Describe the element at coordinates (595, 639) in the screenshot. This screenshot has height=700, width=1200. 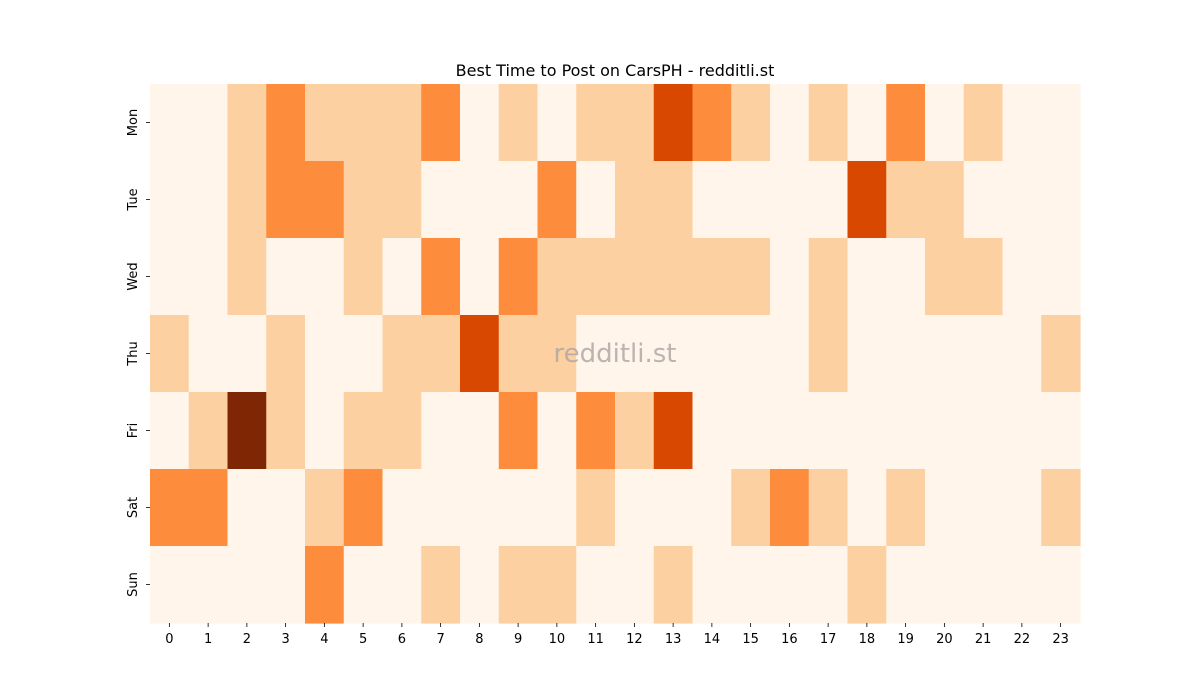
I see `x-tick-label: 11` at that location.